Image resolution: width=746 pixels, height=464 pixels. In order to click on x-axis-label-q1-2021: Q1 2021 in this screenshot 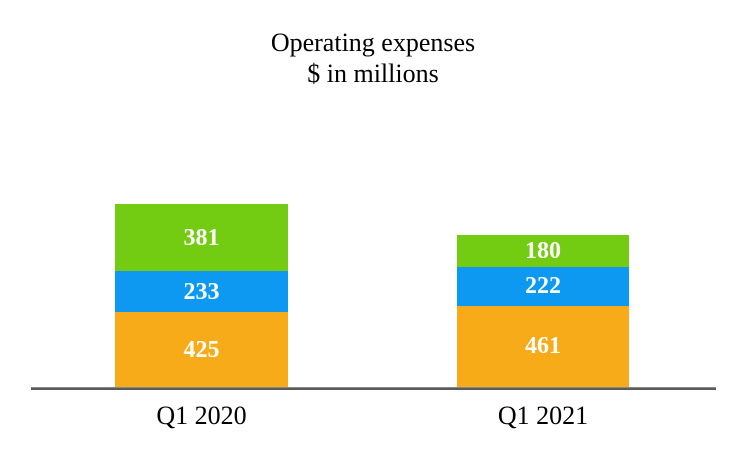, I will do `click(543, 415)`.